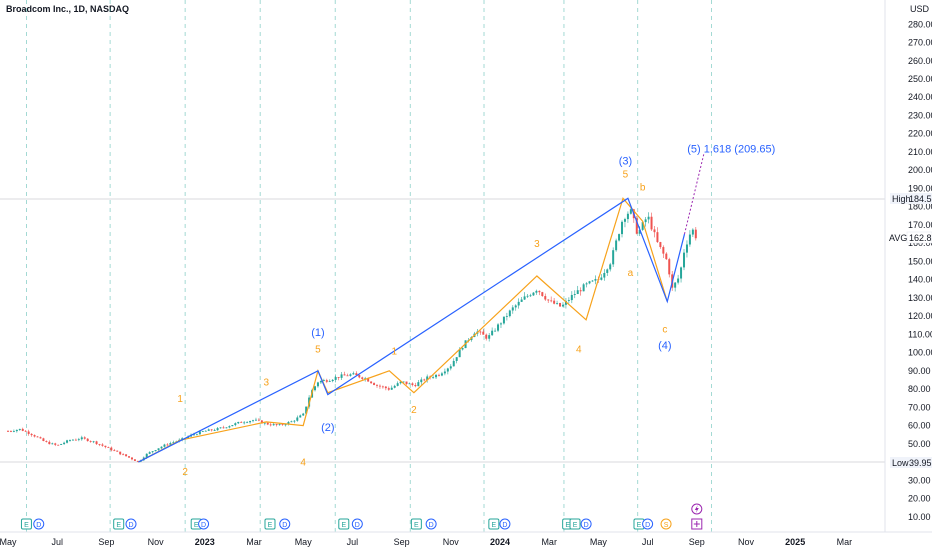 Image resolution: width=932 pixels, height=550 pixels. Describe the element at coordinates (185, 472) in the screenshot. I see `wave-label: 2` at that location.